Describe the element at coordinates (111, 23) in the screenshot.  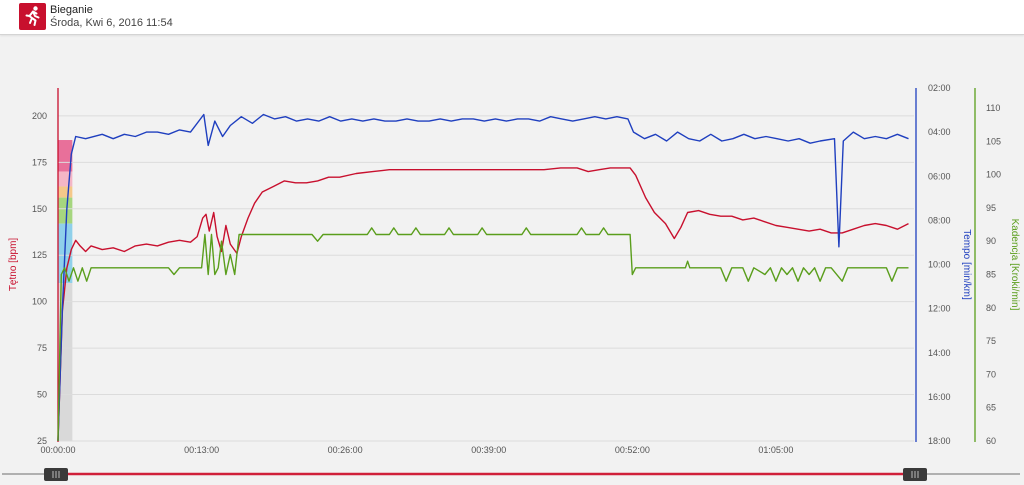
I see `activity-datetime: Środa, Kwi 6, 2016 11:54` at that location.